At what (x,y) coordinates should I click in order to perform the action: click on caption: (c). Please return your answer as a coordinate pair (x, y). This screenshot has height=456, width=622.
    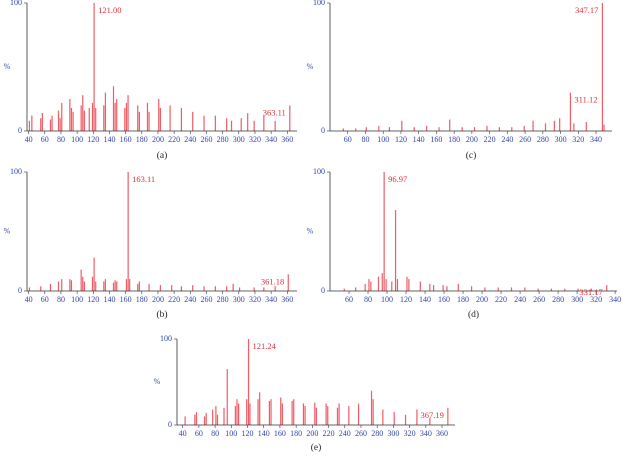
    Looking at the image, I should click on (471, 155).